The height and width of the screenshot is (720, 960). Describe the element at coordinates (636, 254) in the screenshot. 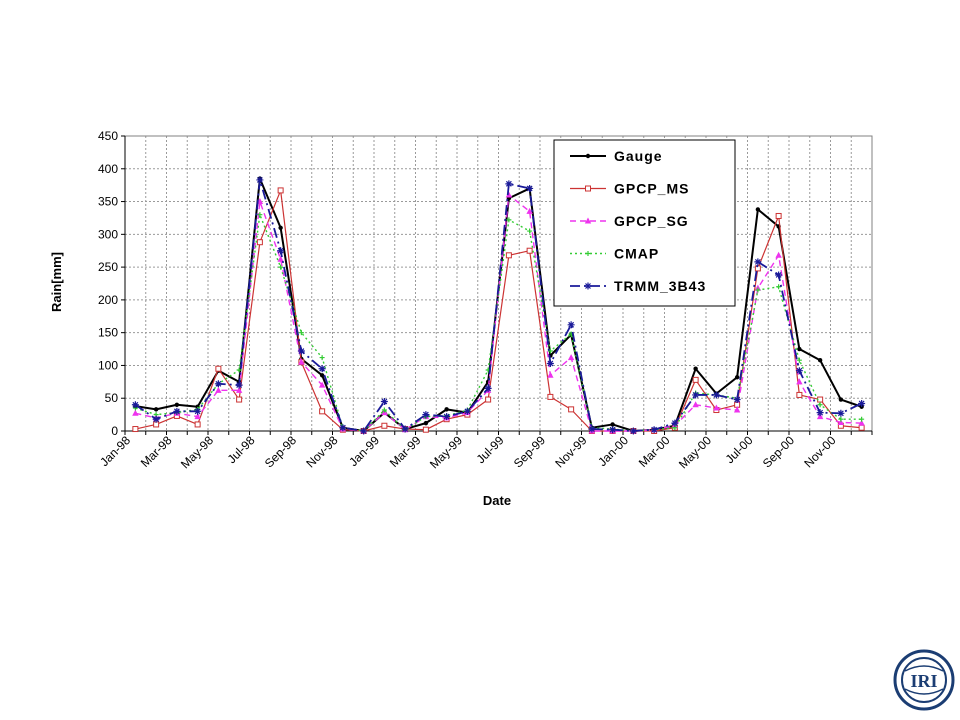

I see `legend-label: CMAP` at that location.